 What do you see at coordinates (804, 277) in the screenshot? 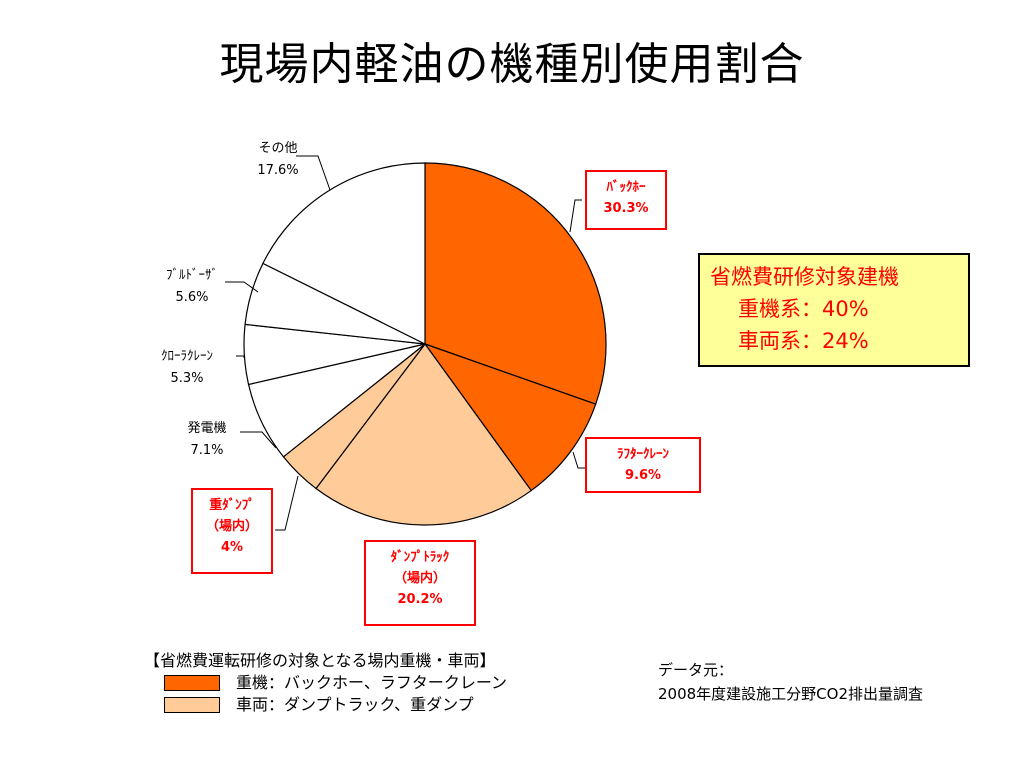
I see `note-line-1: 省燃費研修対象建機` at bounding box center [804, 277].